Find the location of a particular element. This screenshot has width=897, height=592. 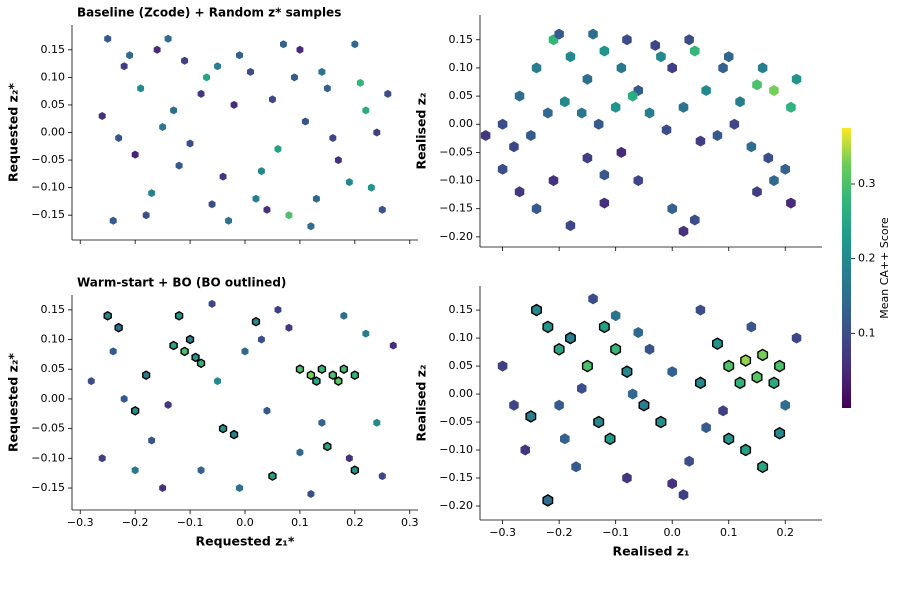

colorbar is located at coordinates (846, 268).